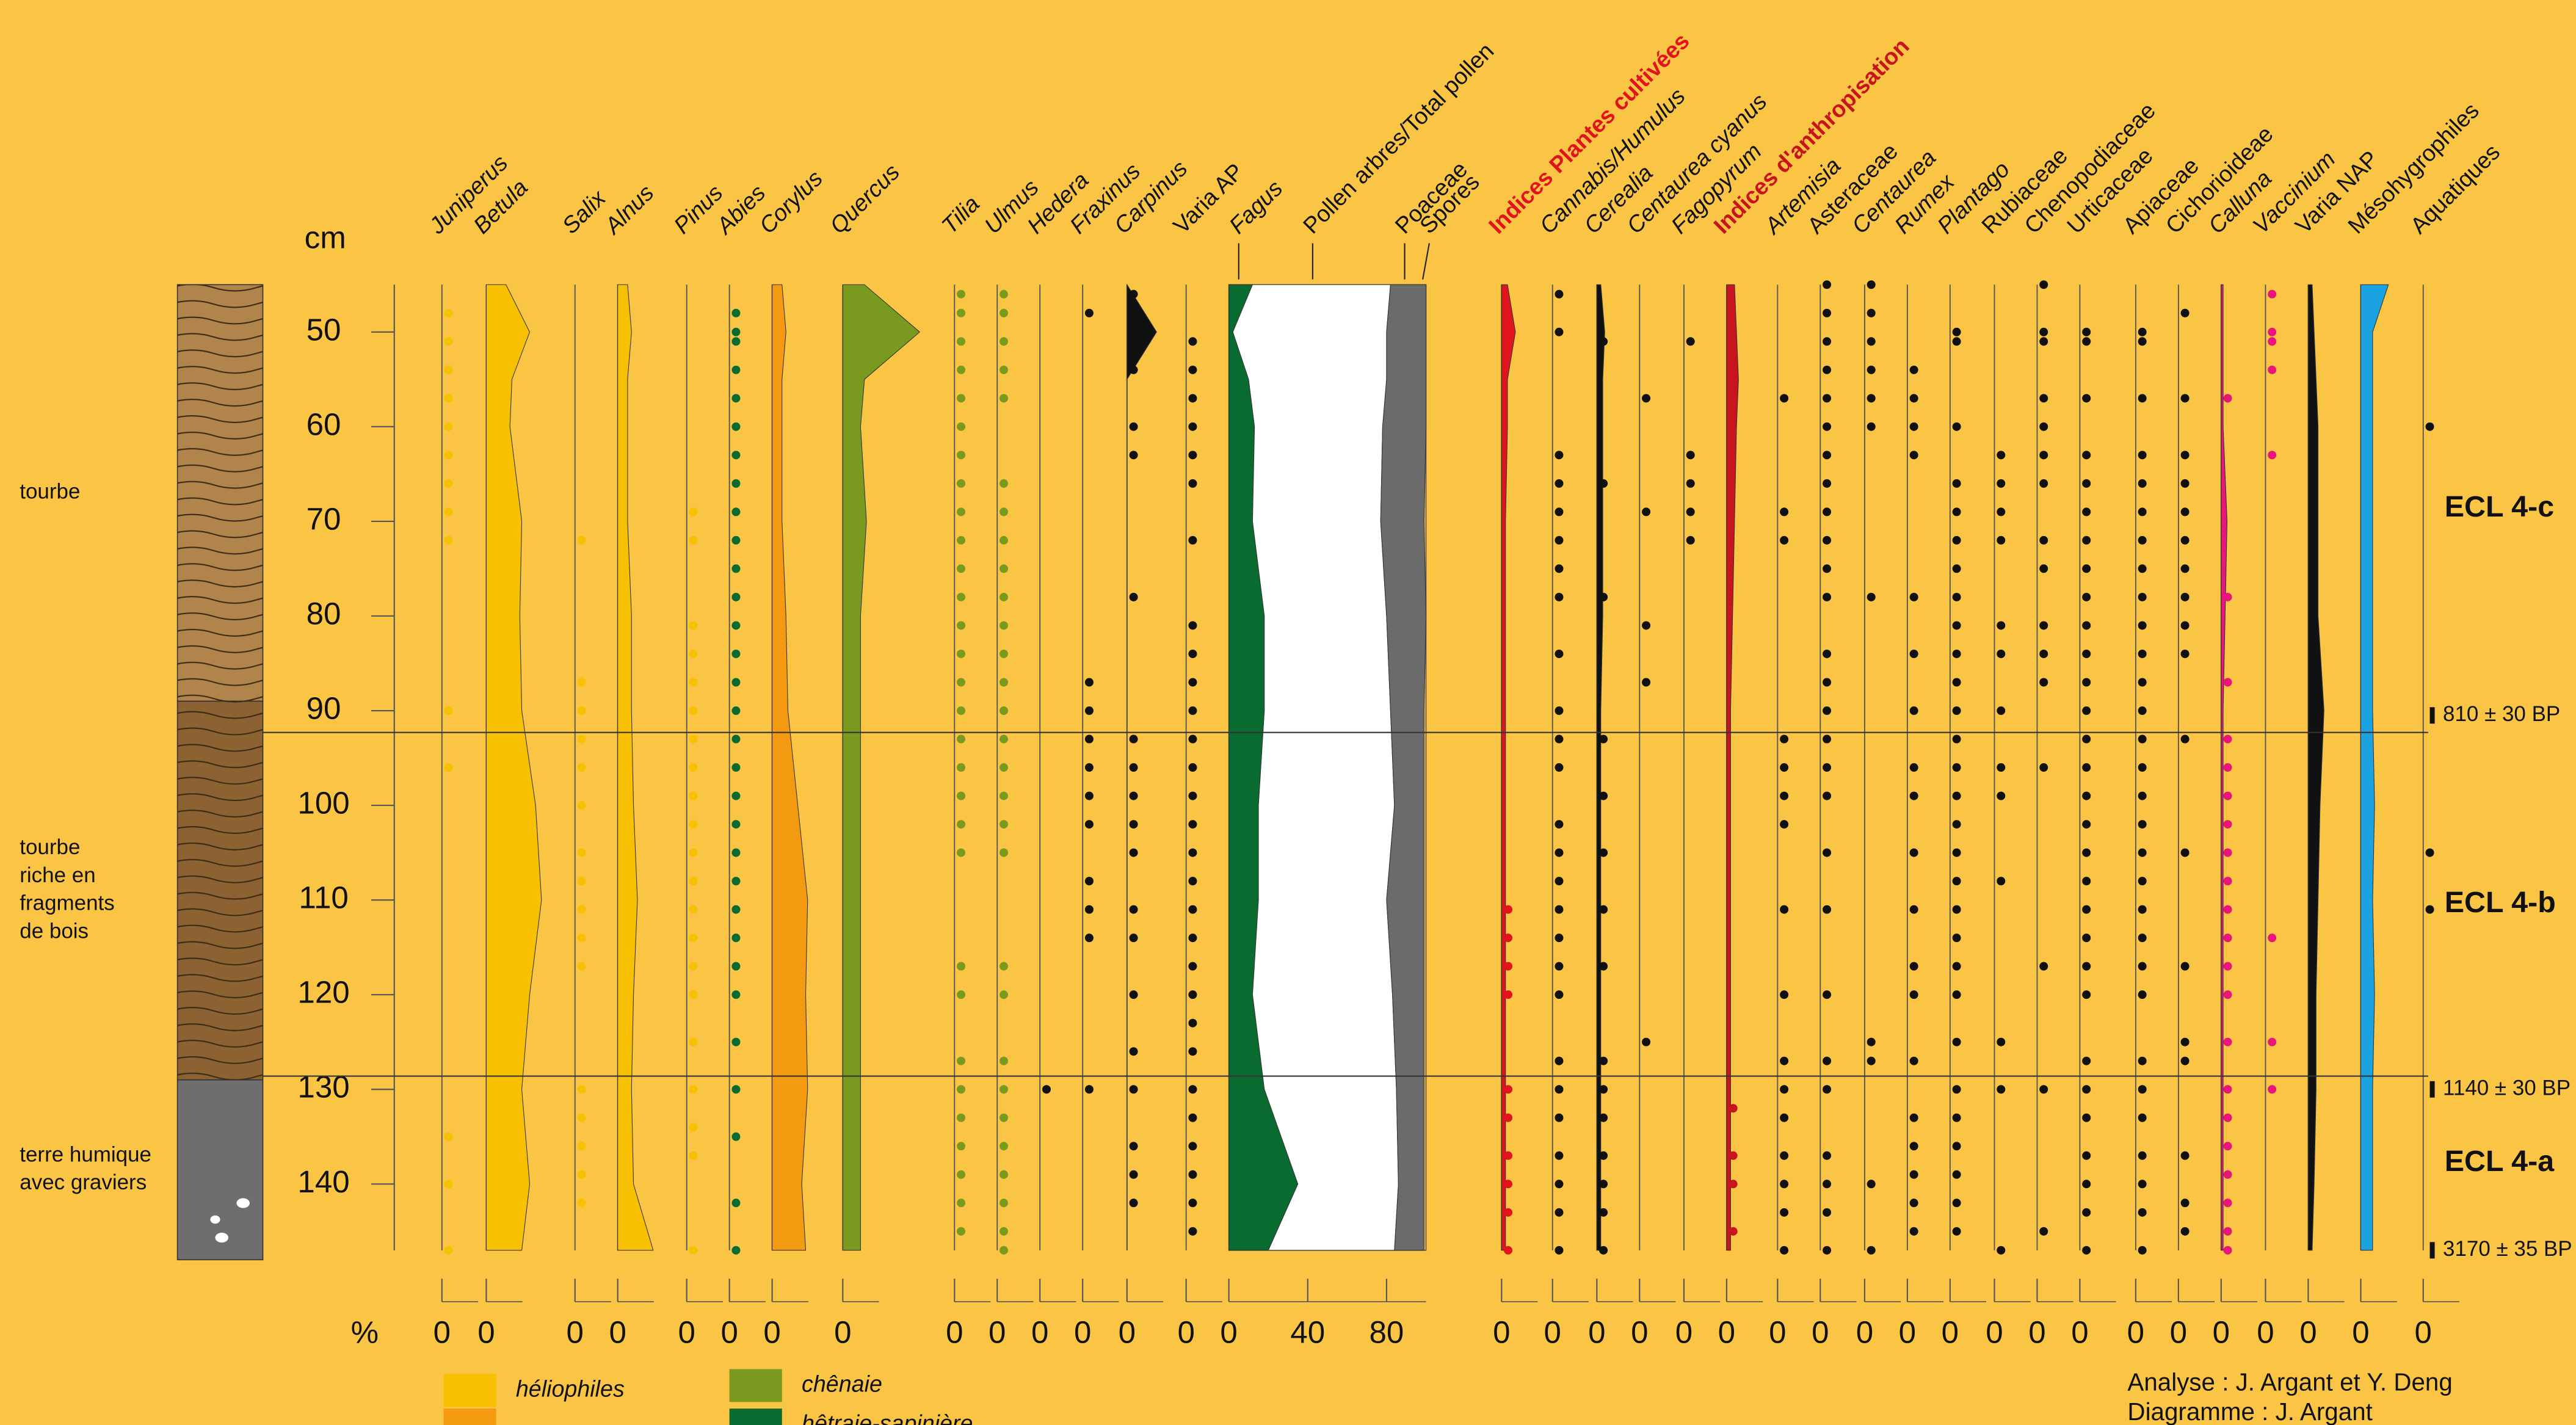 The height and width of the screenshot is (1425, 2576). What do you see at coordinates (323, 1181) in the screenshot?
I see `y-tick-label: 140` at bounding box center [323, 1181].